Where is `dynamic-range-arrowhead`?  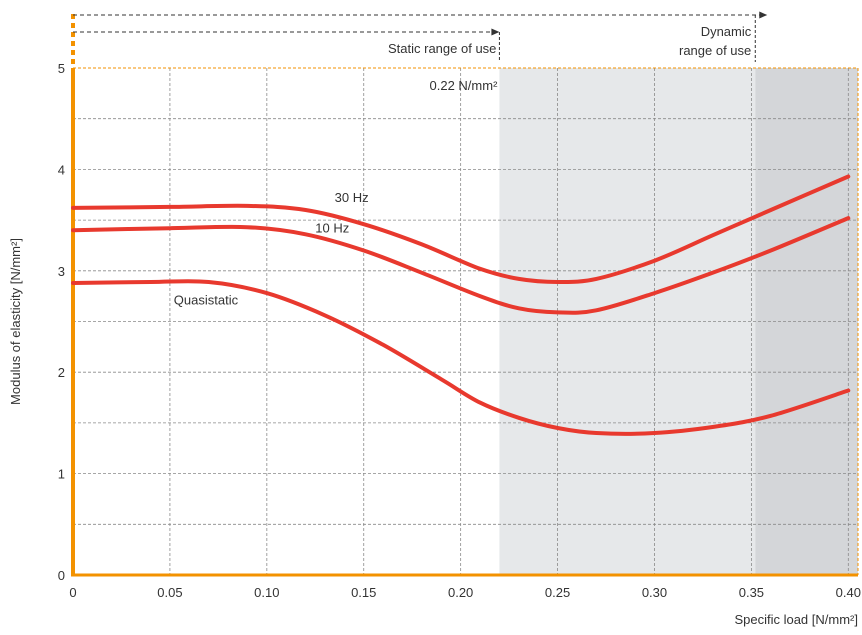 dynamic-range-arrowhead is located at coordinates (763, 15).